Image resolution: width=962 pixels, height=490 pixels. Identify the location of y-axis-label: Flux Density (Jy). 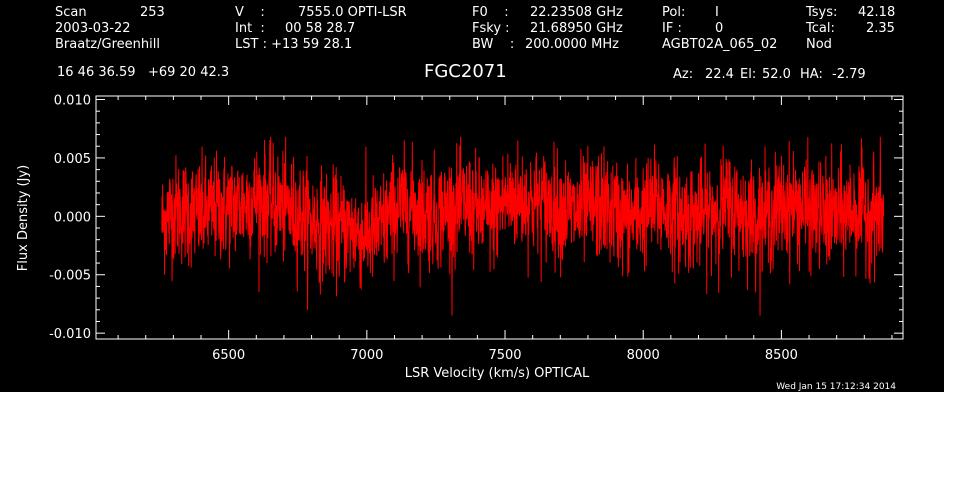
(23, 218).